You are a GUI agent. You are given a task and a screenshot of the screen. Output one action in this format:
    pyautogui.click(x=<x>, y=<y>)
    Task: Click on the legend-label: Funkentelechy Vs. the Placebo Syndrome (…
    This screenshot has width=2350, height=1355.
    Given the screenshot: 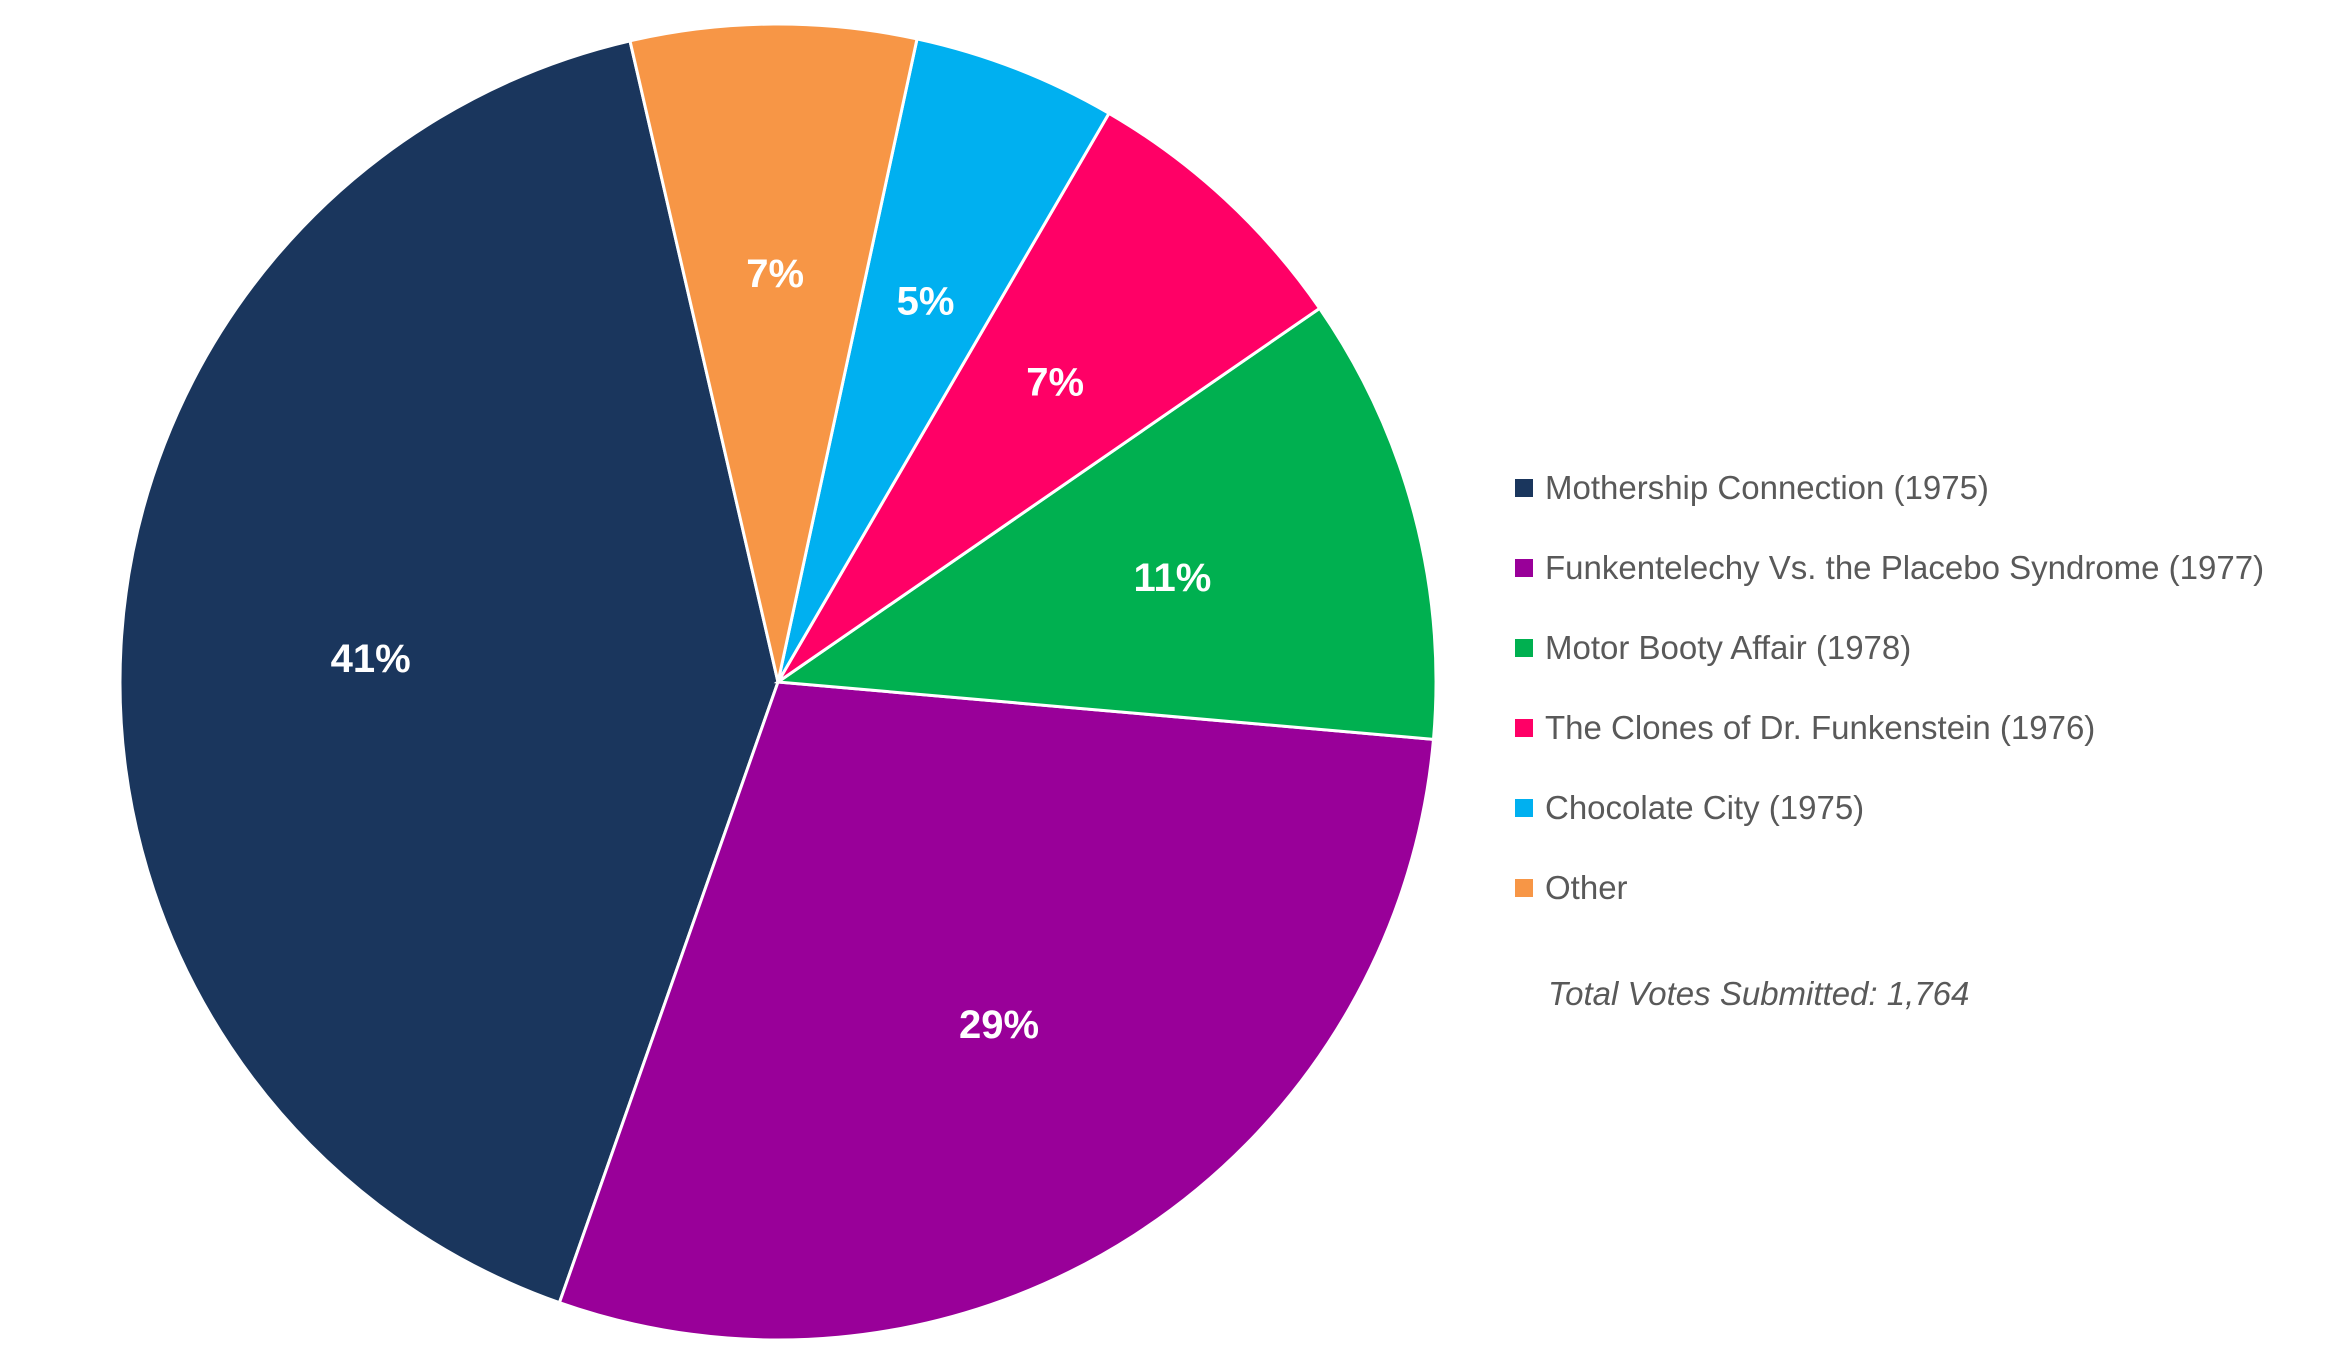 What is the action you would take?
    pyautogui.click(x=1905, y=567)
    